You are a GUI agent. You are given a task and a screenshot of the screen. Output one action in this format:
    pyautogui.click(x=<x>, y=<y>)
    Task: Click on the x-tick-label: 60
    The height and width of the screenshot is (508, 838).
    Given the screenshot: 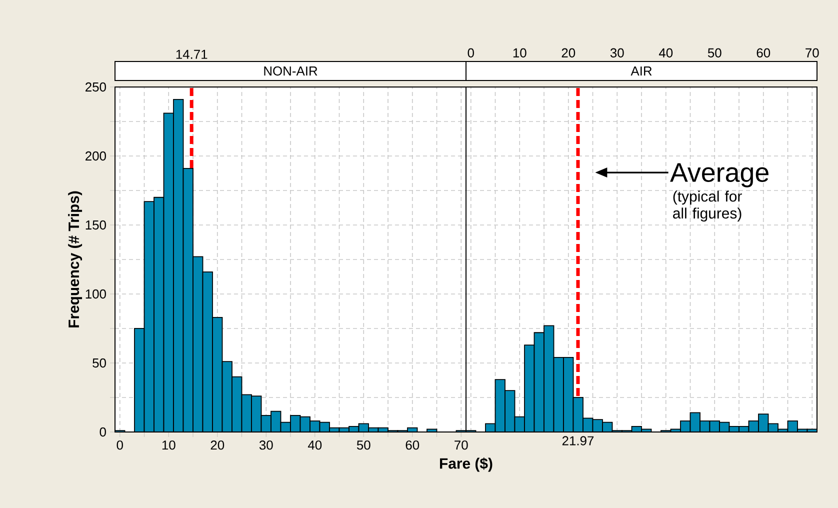 What is the action you would take?
    pyautogui.click(x=413, y=445)
    